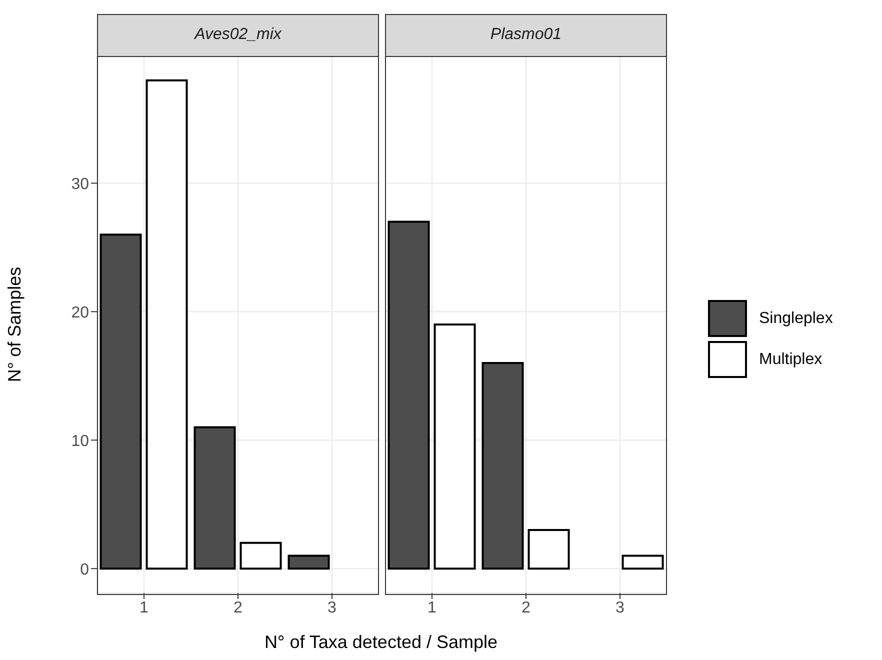  What do you see at coordinates (85, 569) in the screenshot?
I see `y-tick-label: 0` at bounding box center [85, 569].